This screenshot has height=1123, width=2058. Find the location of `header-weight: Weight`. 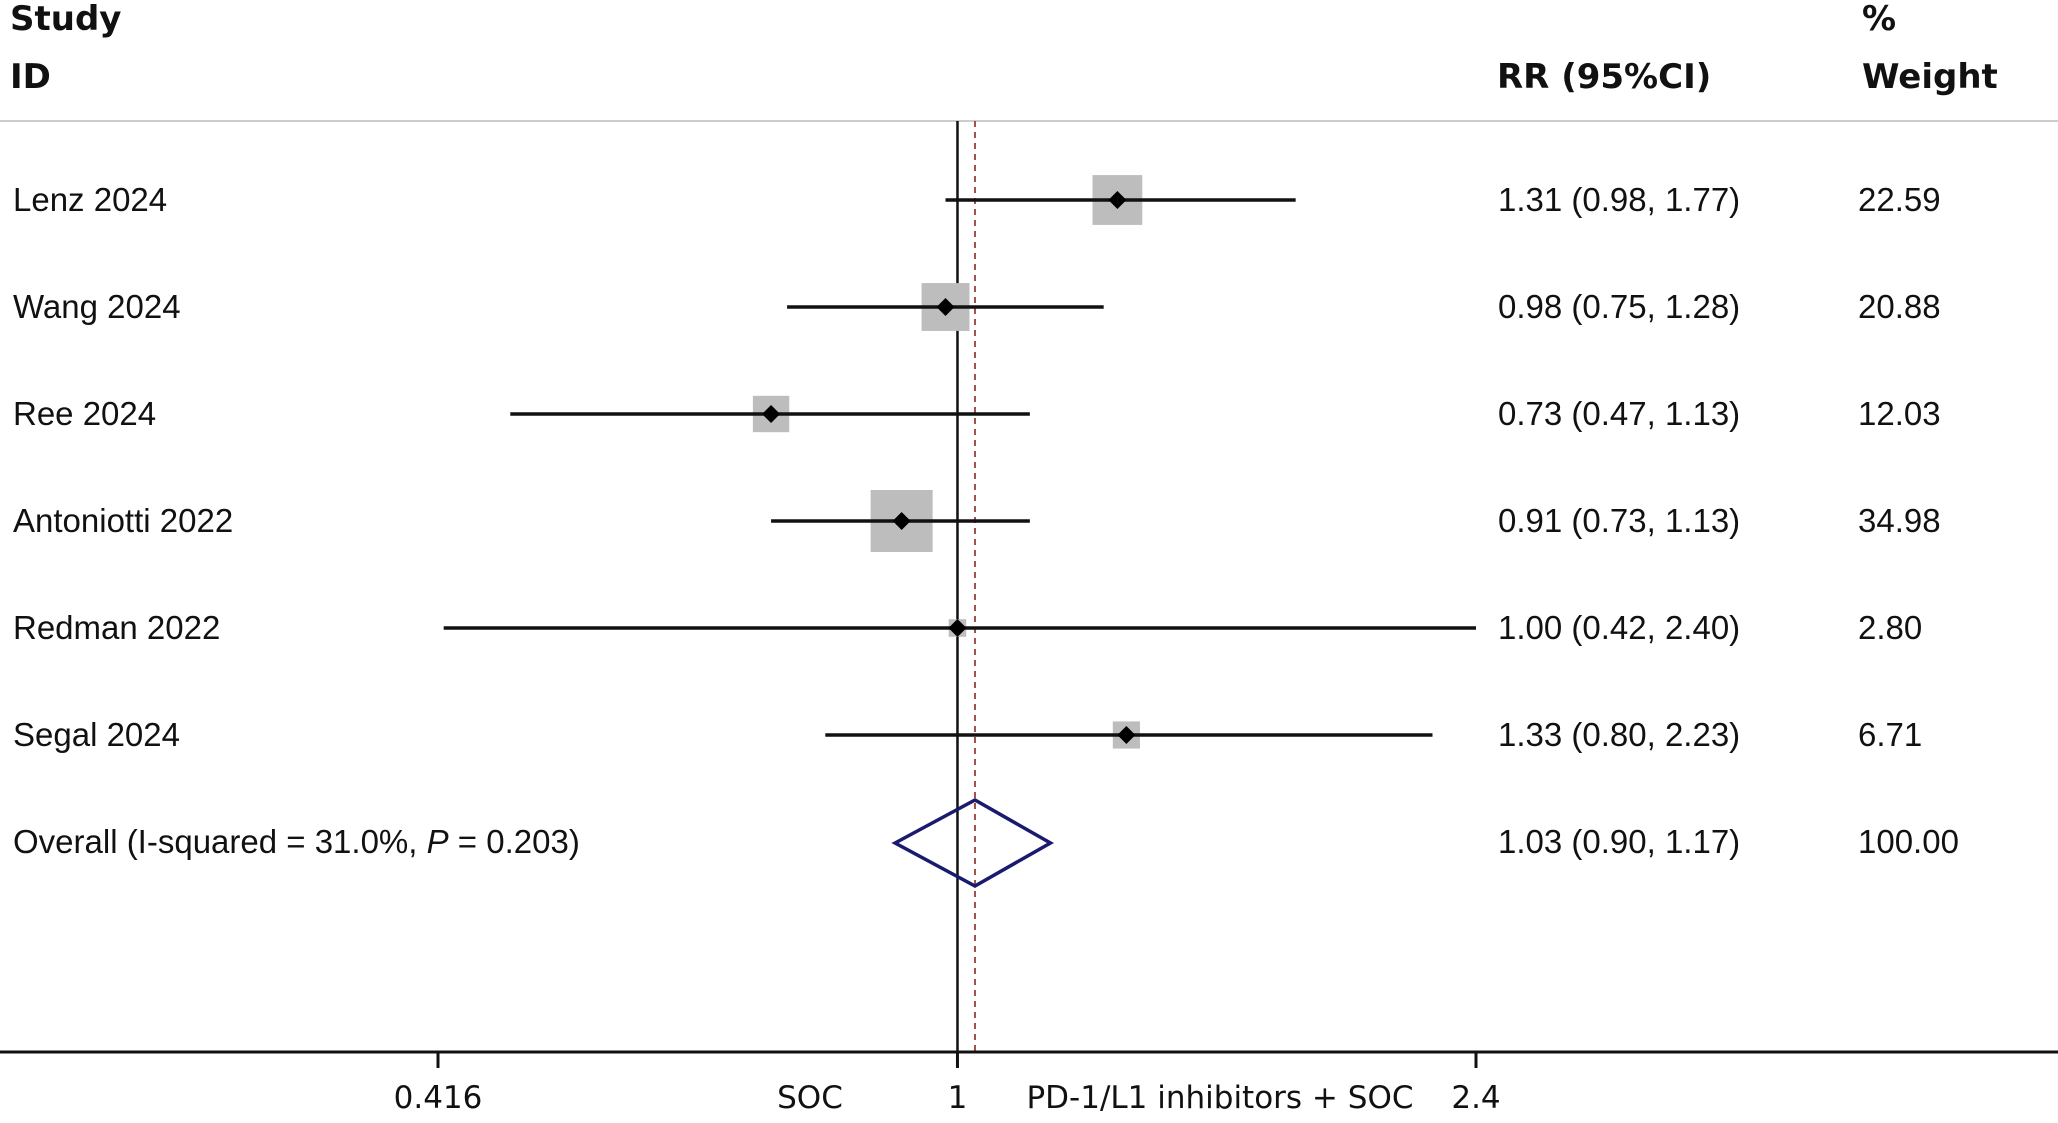

header-weight: Weight is located at coordinates (1930, 77).